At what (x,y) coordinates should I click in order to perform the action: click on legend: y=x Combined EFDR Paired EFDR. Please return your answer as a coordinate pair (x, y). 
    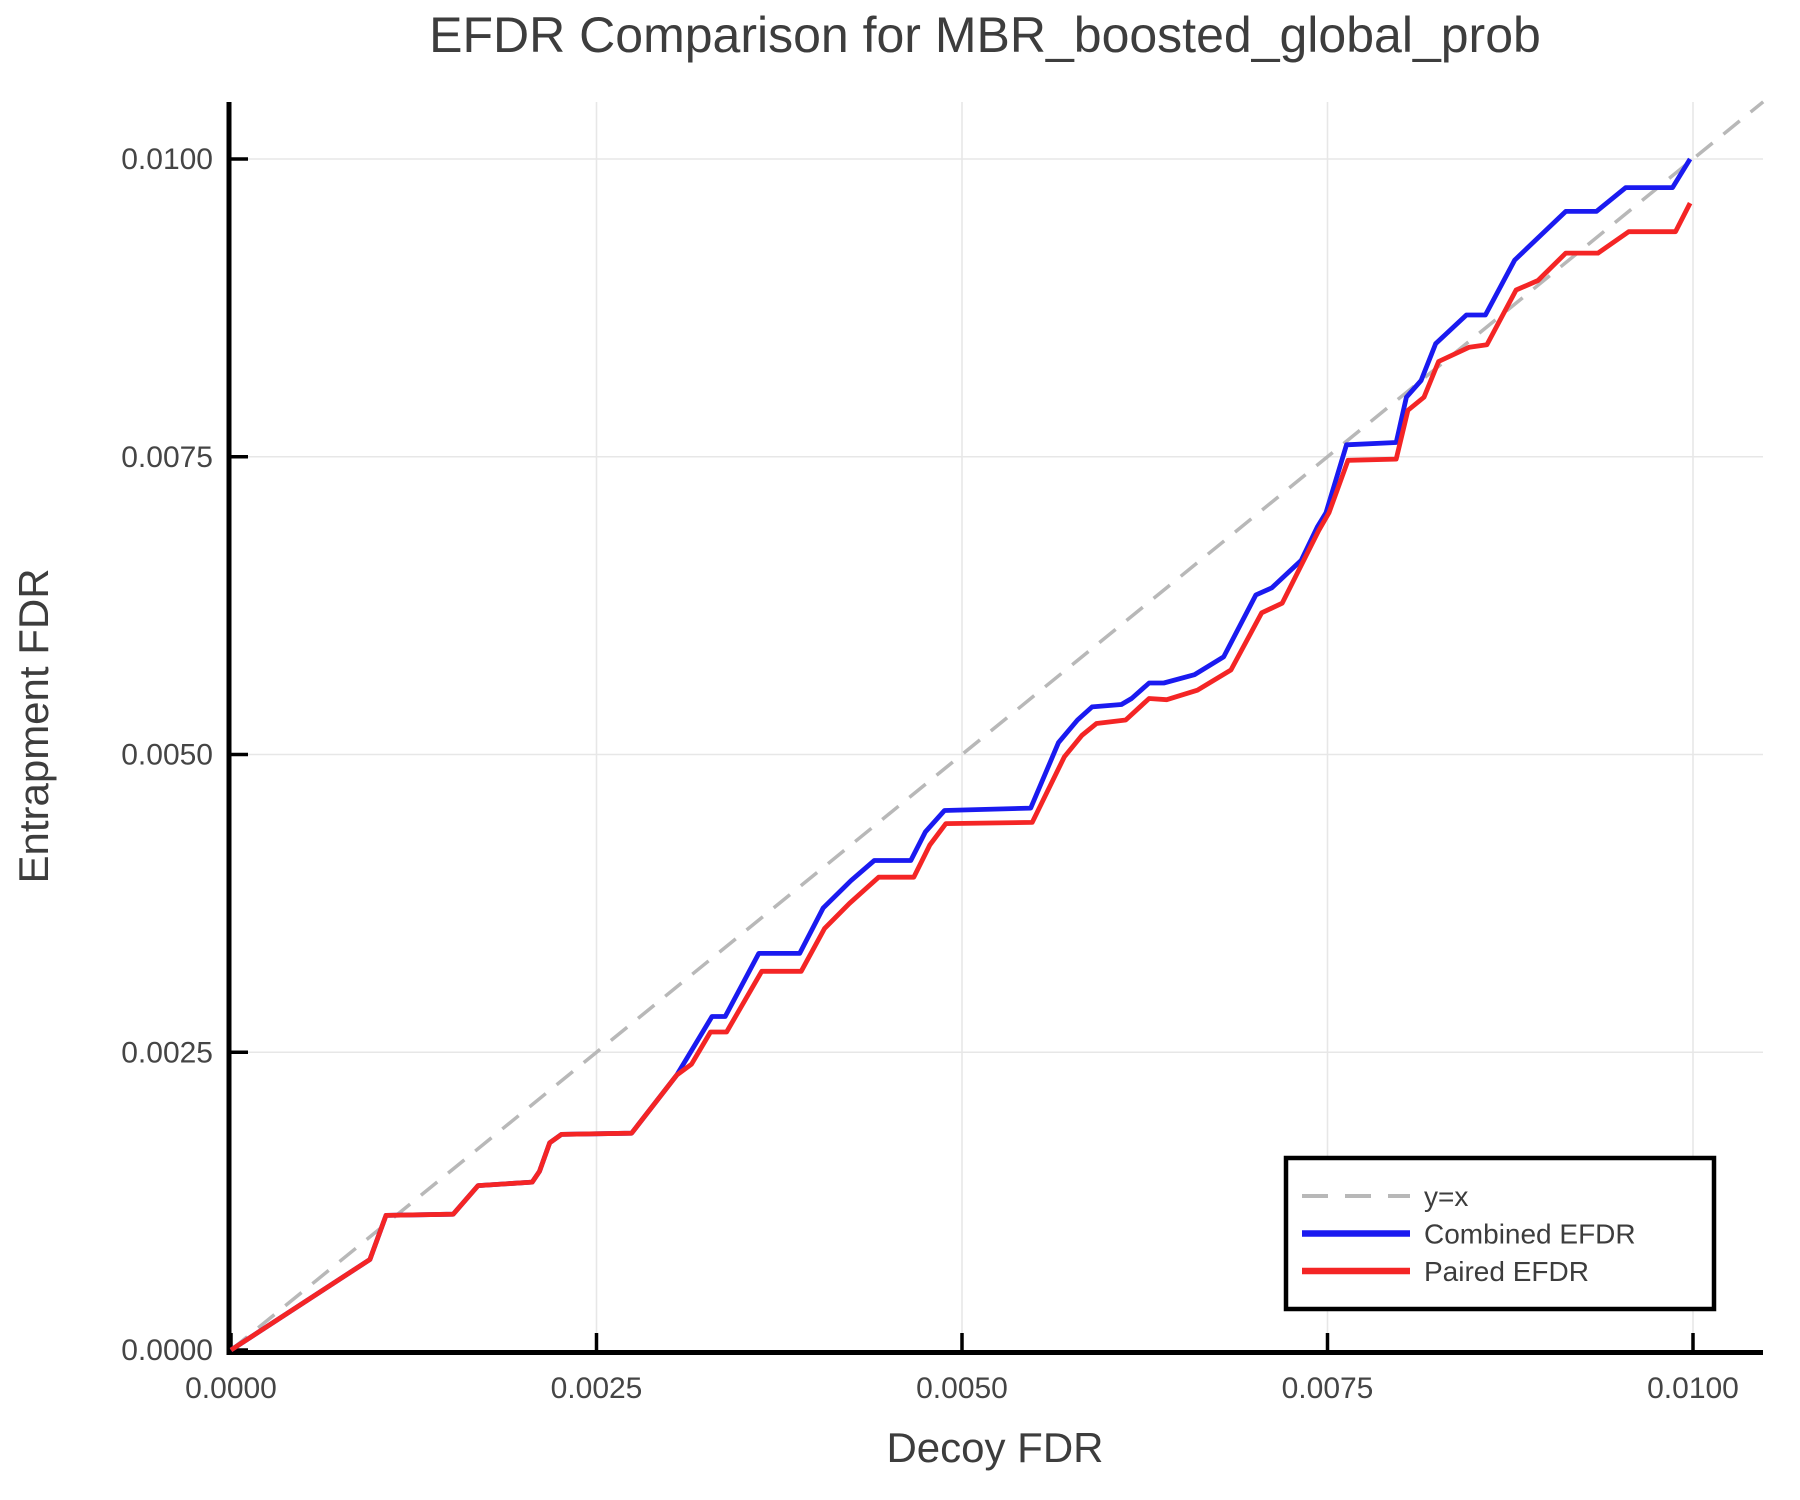
    Looking at the image, I should click on (1500, 1233).